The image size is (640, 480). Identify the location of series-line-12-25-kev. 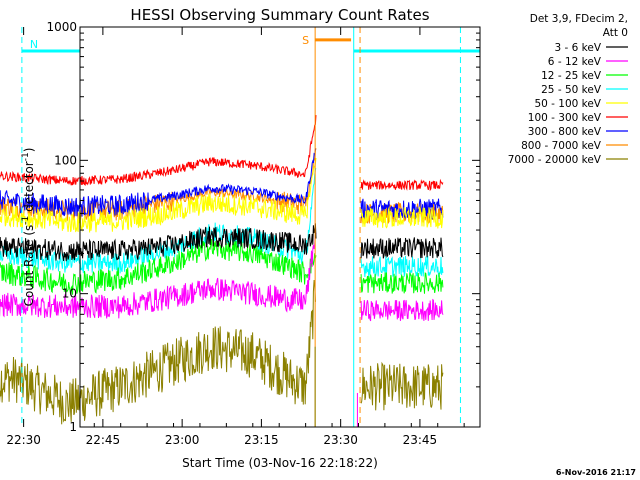
(158, 266).